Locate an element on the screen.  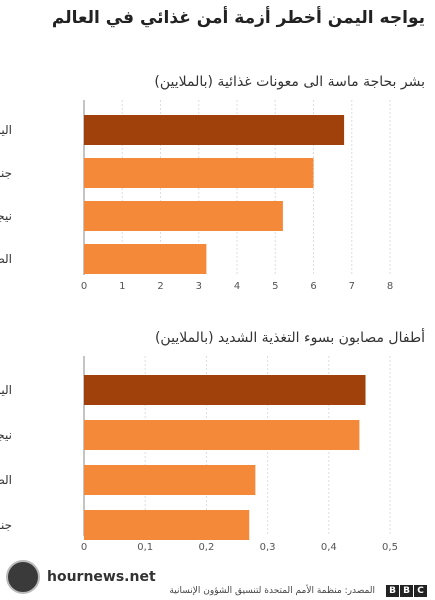
watermark-logo-icon is located at coordinates (23, 577).